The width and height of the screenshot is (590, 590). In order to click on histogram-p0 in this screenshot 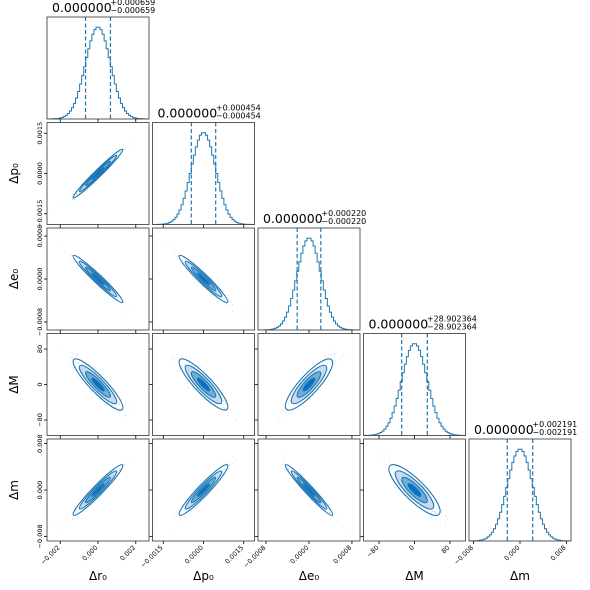, I will do `click(203, 178)`.